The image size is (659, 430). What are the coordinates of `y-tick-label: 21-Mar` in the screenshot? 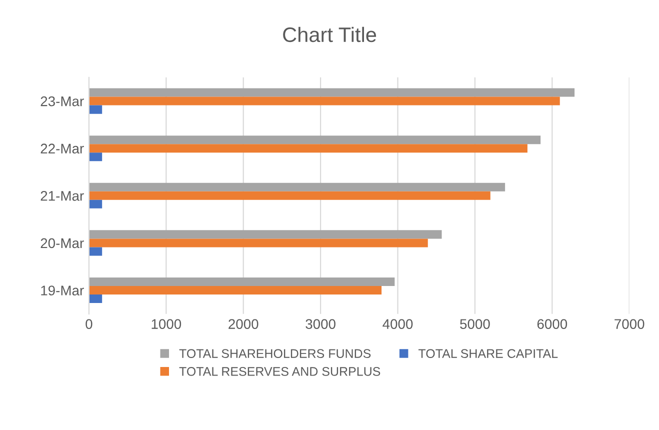 It's located at (62, 195).